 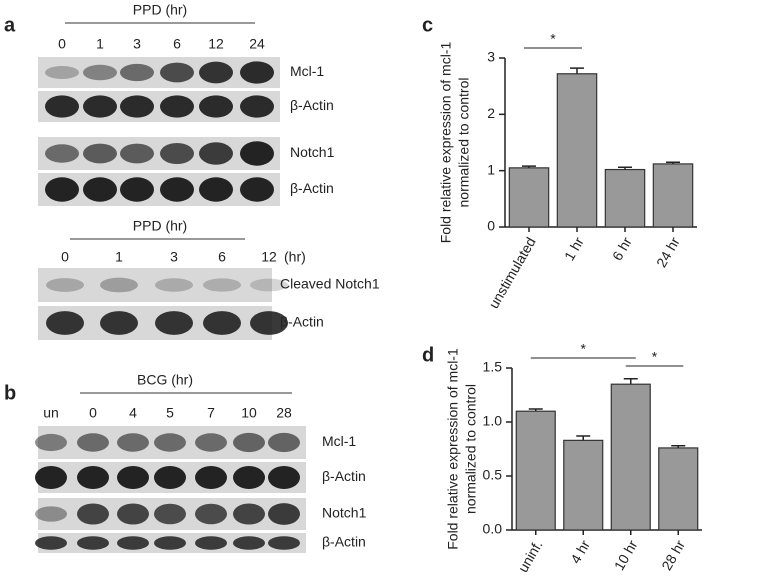 I want to click on lane-label: un, so click(x=51, y=413).